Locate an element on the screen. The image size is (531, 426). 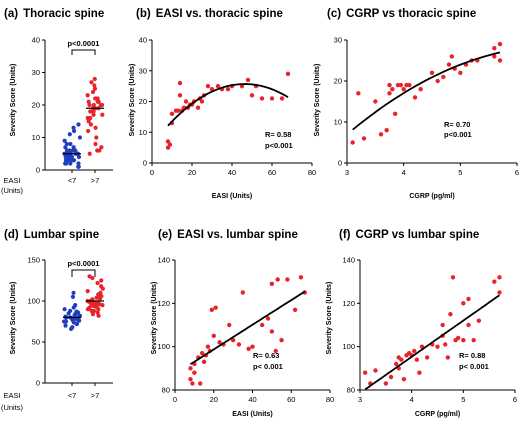
panel-label: (a) is located at coordinates (11, 14).